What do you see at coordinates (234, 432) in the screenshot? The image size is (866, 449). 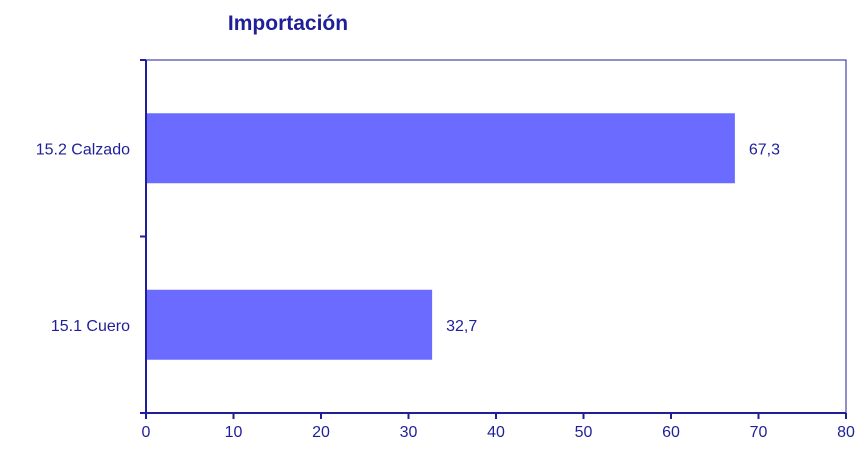 I see `x-tick-label: 10` at bounding box center [234, 432].